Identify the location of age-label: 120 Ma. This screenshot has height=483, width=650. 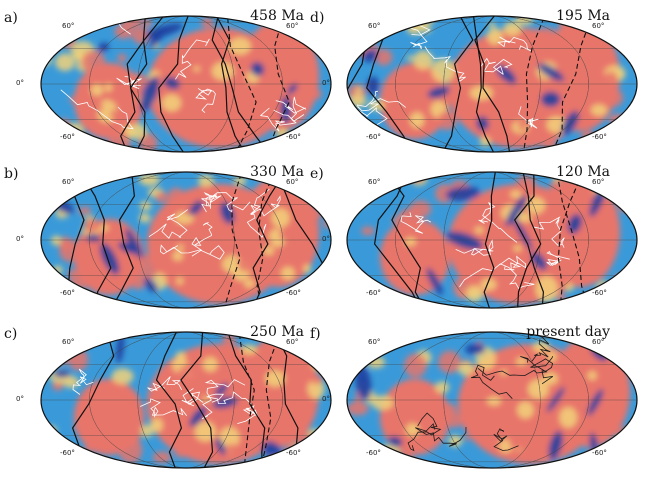
(583, 172).